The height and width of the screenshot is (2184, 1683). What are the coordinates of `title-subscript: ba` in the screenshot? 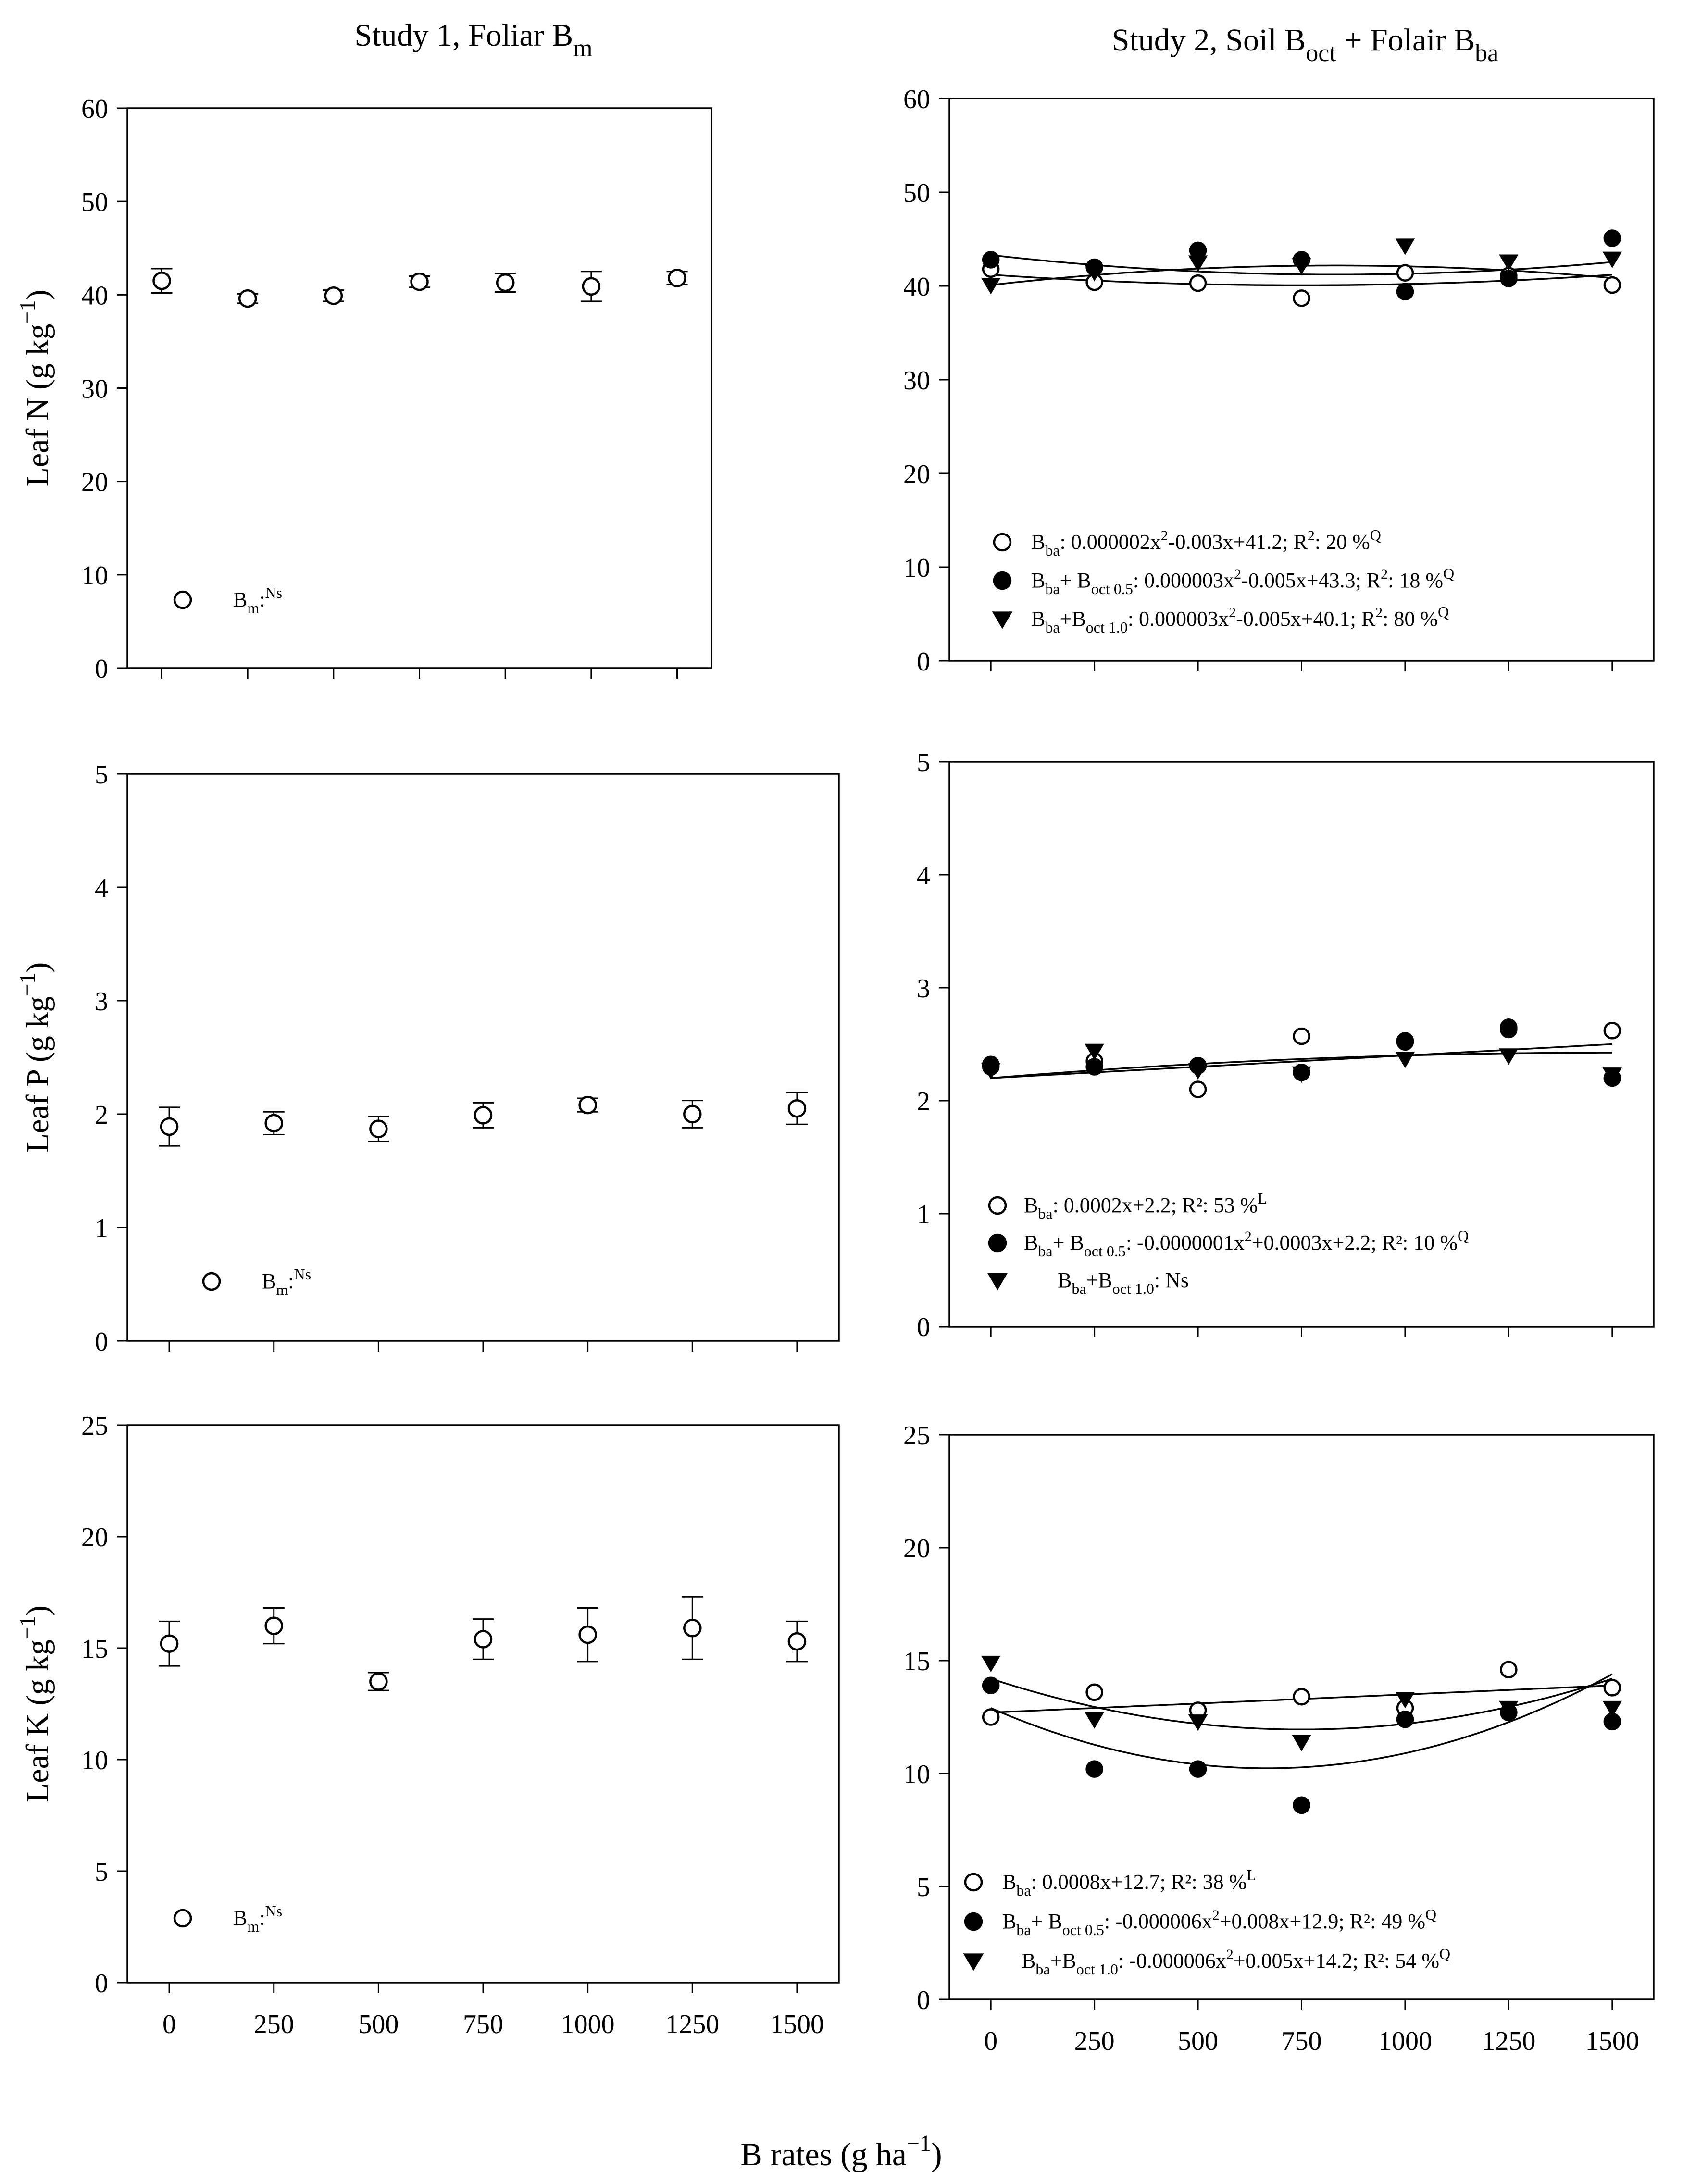 It's located at (1486, 53).